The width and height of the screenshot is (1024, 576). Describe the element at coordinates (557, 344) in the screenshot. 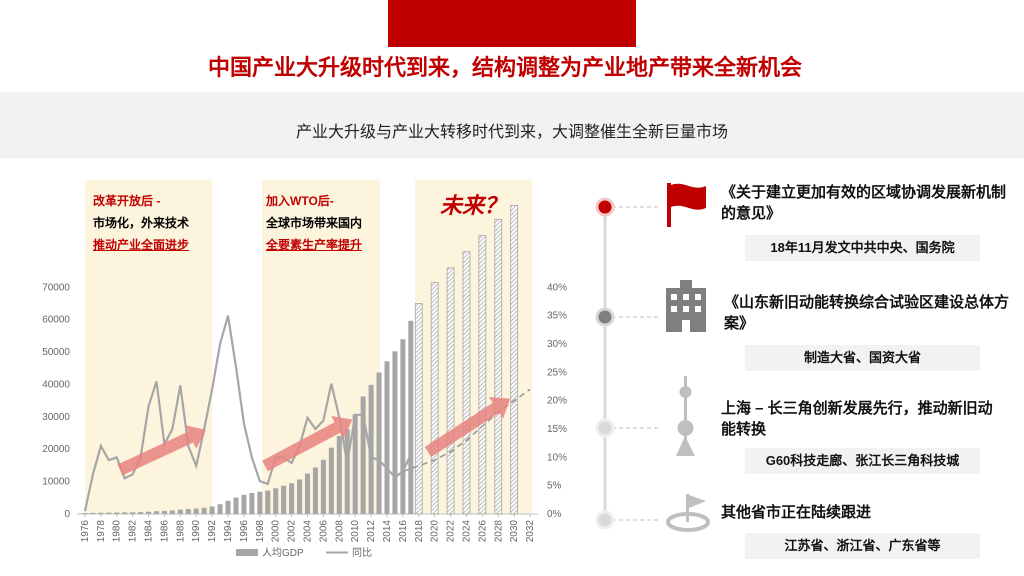

I see `y2-tick-label: 30%` at that location.